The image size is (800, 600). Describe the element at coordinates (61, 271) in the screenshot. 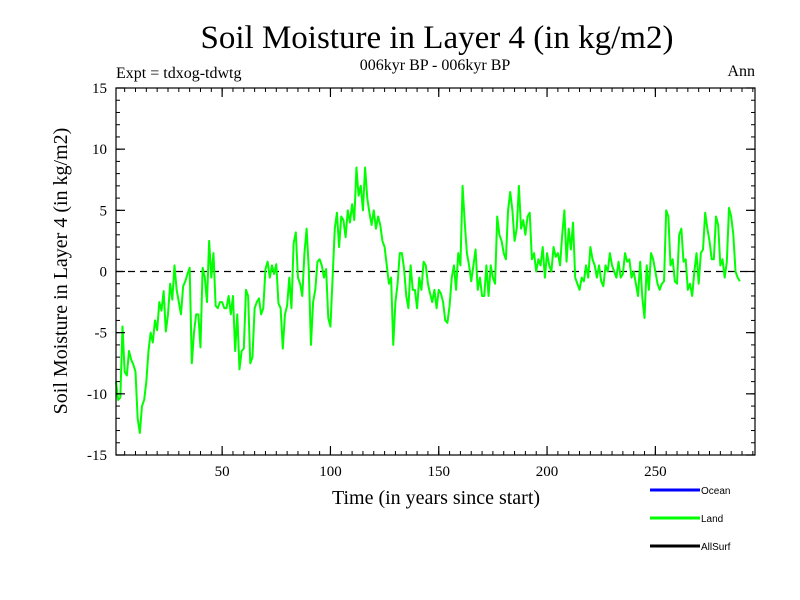

I see `y-axis-label: Soil Moisture in Layer 4 (in kg/m2)` at that location.